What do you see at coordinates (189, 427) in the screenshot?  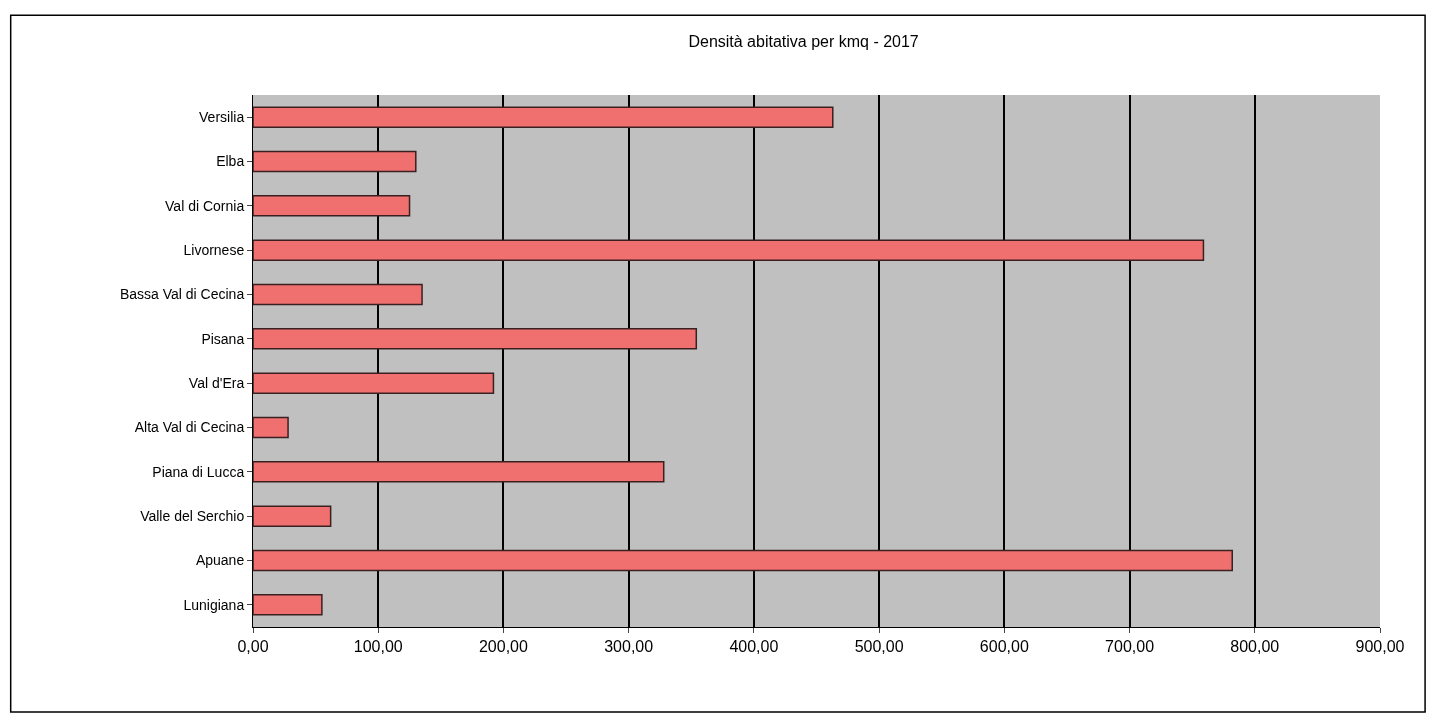 I see `y-tick-label: Alta Val di Cecina` at bounding box center [189, 427].